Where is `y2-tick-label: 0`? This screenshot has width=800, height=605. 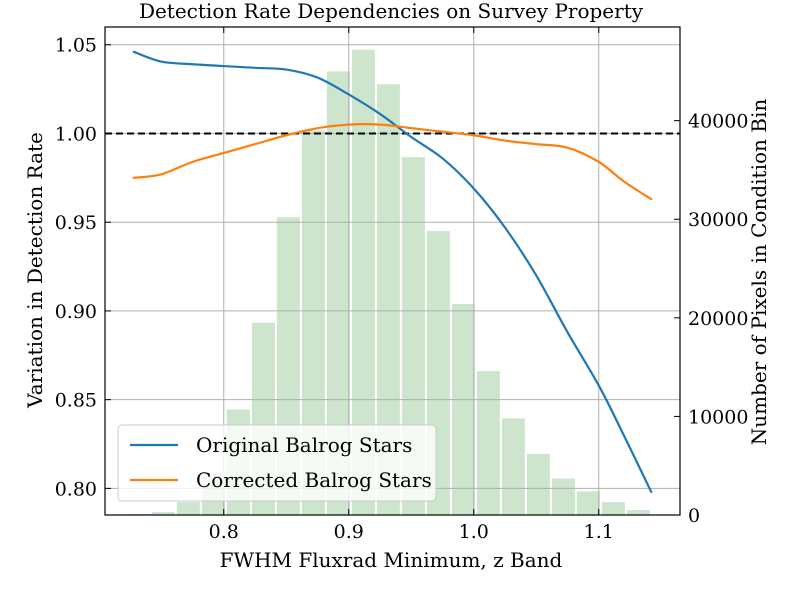
y2-tick-label: 0 is located at coordinates (694, 516).